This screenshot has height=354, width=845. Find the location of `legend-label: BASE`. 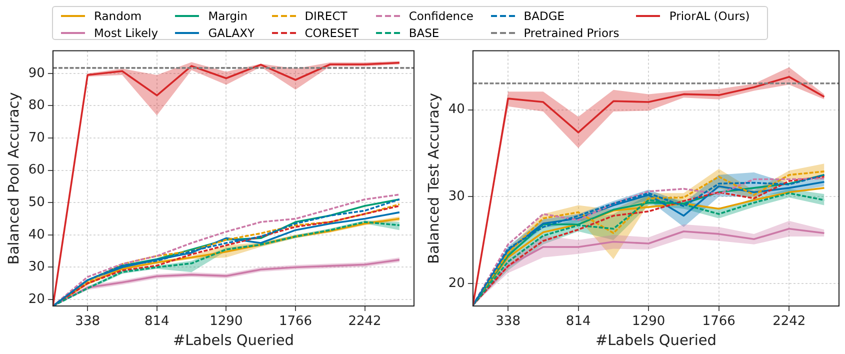

legend-label: BASE is located at coordinates (424, 33).